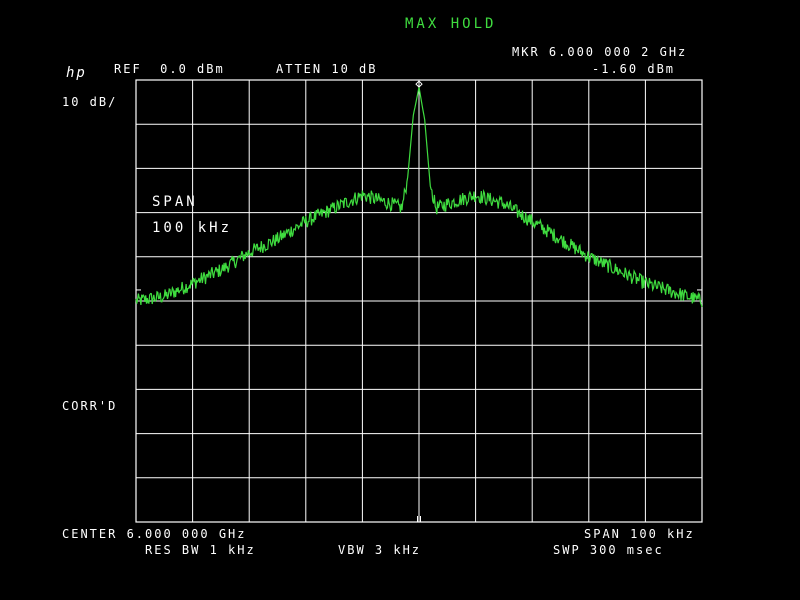  Describe the element at coordinates (90, 102) in the screenshot. I see `scale-per-division: 10 dB/` at that location.